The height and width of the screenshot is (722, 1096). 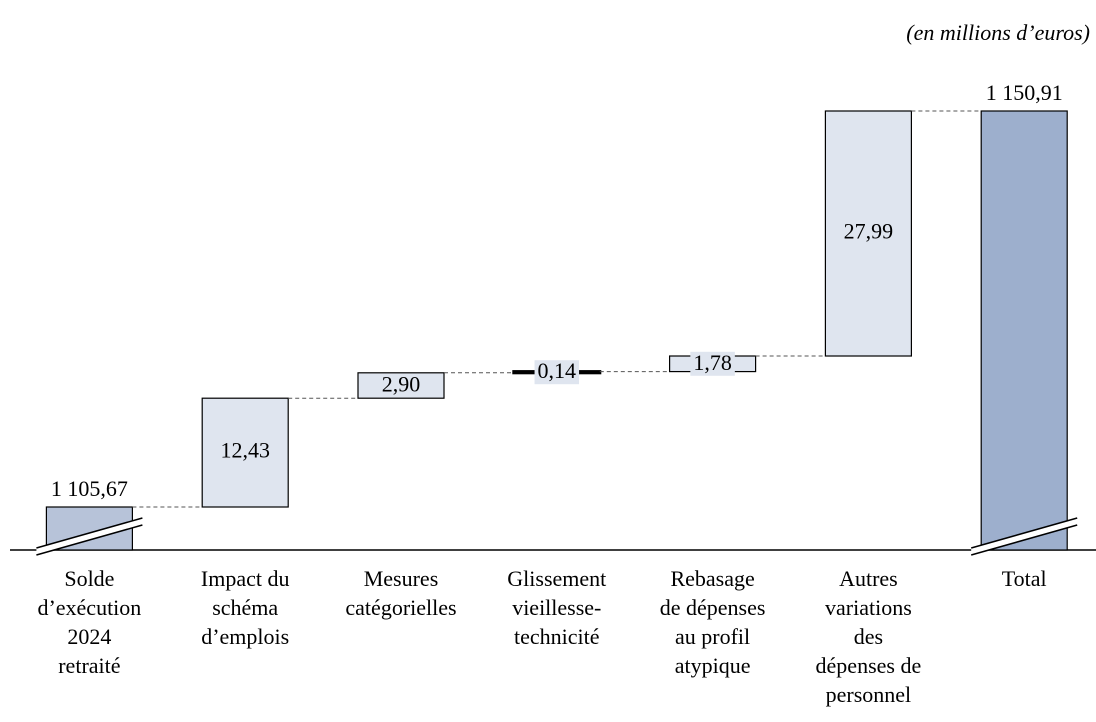 I want to click on value-label: 0,14, so click(x=557, y=370).